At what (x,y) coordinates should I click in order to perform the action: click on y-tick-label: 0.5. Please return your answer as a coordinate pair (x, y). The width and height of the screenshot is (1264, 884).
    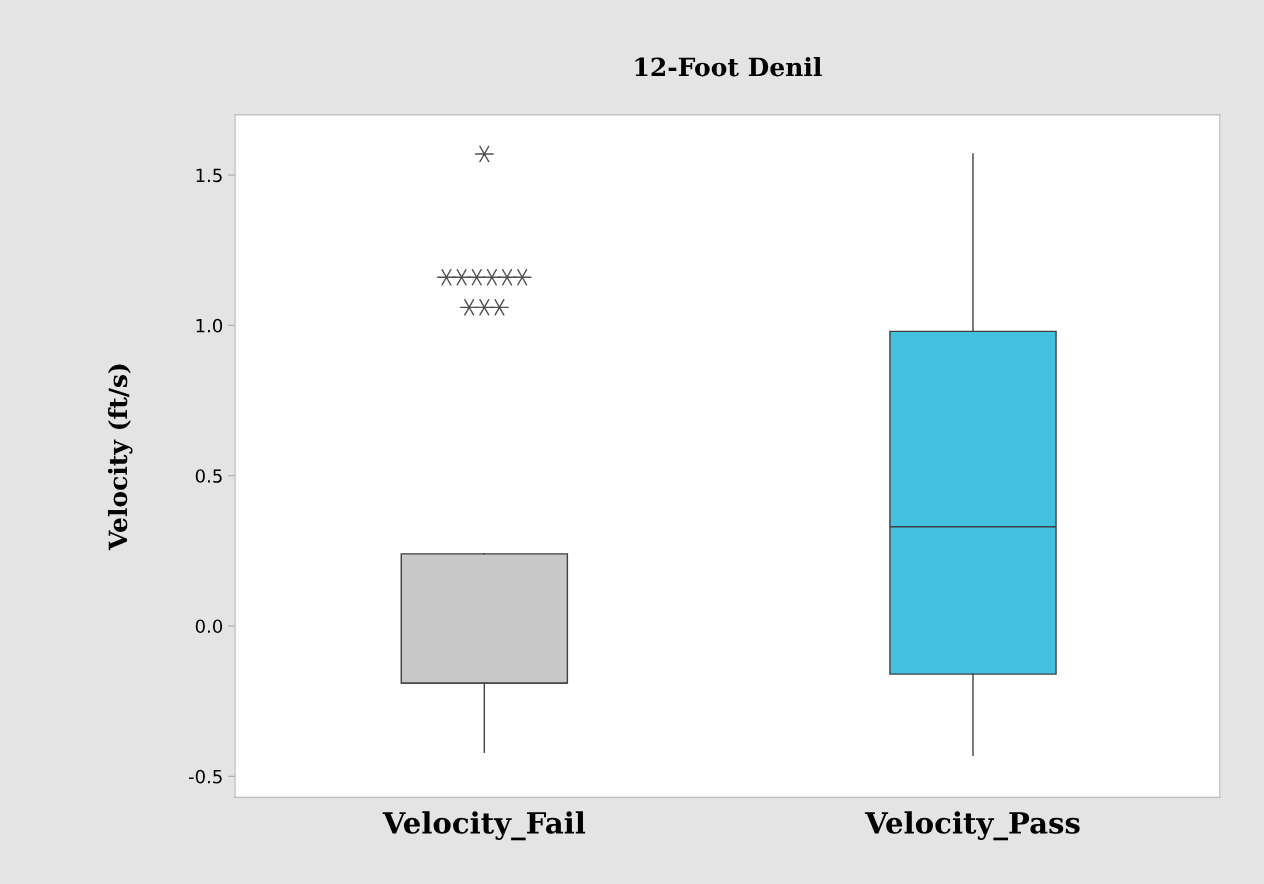
    Looking at the image, I should click on (208, 476).